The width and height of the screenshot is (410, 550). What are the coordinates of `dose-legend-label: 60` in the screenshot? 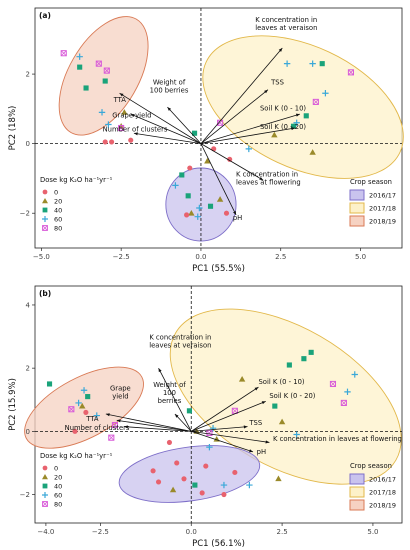 It's located at (58, 496).